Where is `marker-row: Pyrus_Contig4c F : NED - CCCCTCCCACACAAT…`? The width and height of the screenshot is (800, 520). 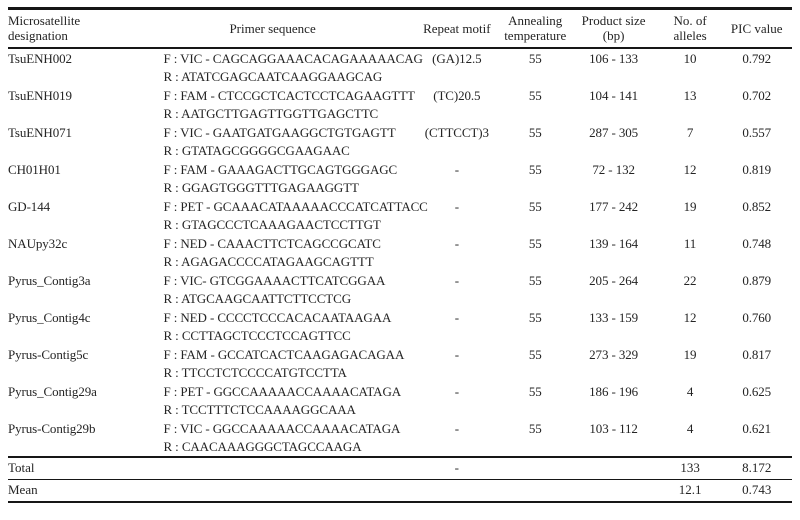 marker-row: Pyrus_Contig4c F : NED - CCCCTCCCACACAAT… is located at coordinates (400, 326).